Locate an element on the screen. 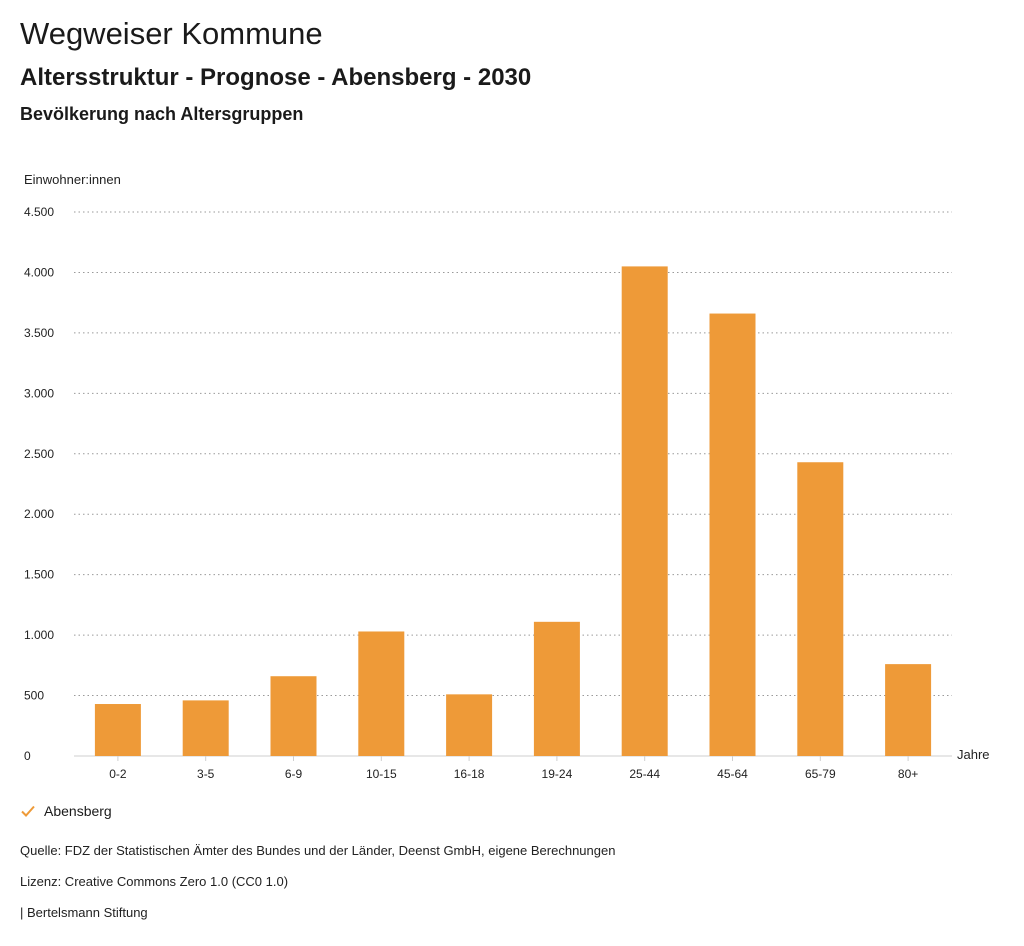 The width and height of the screenshot is (1024, 946). page-title: Wegweiser Kommune is located at coordinates (171, 33).